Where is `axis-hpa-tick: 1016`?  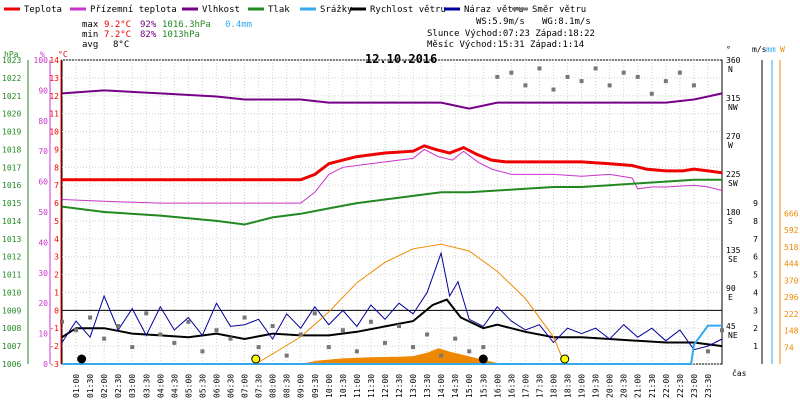
axis-hpa-tick: 1016 is located at coordinates (11, 185).